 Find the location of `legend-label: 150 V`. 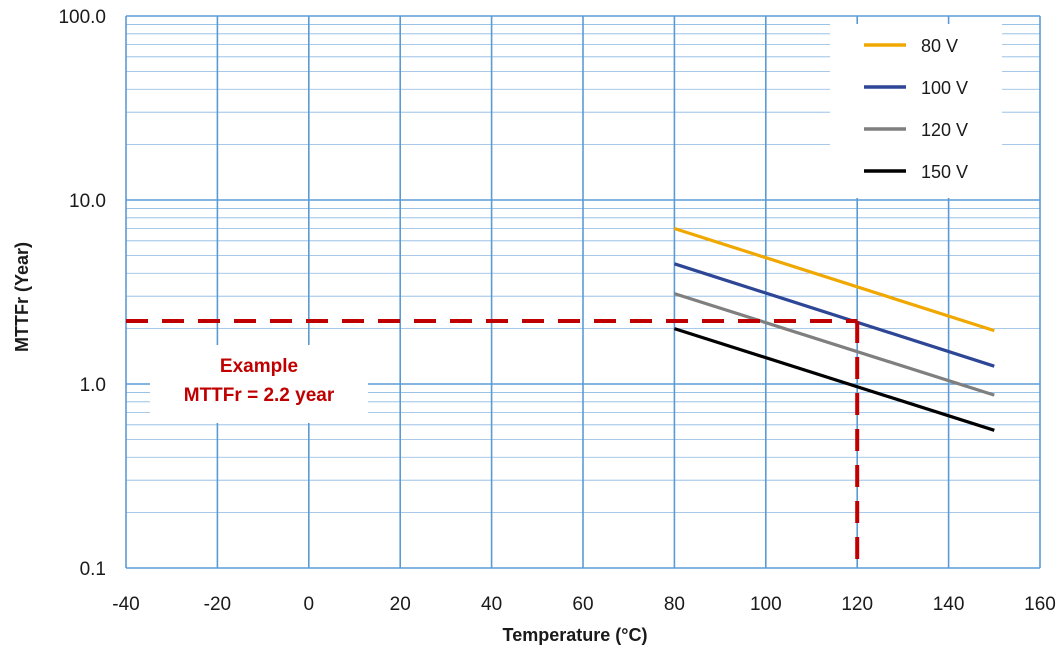

legend-label: 150 V is located at coordinates (944, 172).